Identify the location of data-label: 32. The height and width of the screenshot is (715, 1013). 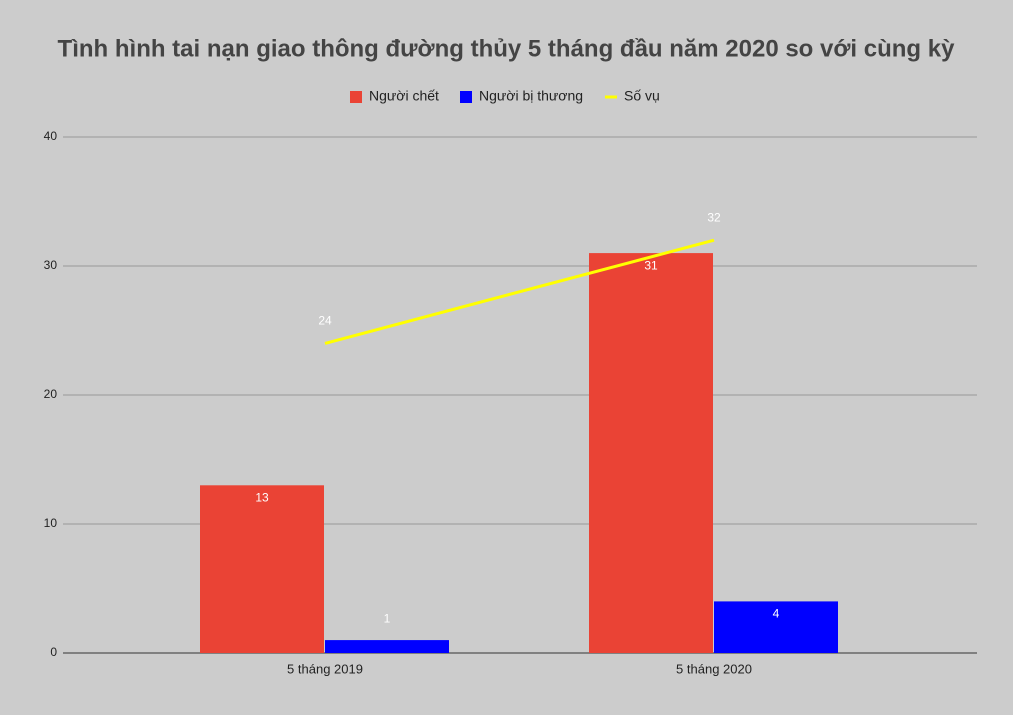
(714, 217).